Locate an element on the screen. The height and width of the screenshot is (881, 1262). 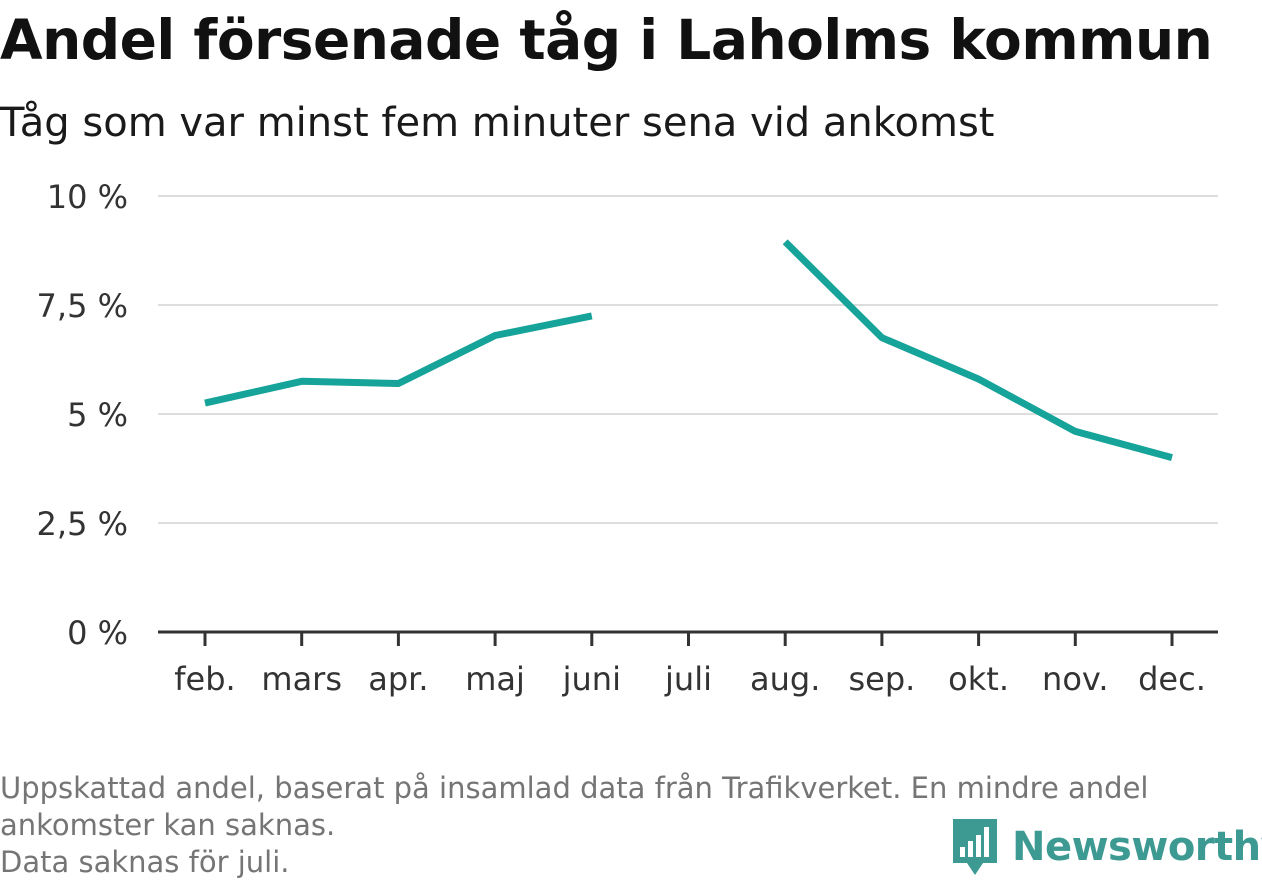
x-tick-label: feb. is located at coordinates (204, 679).